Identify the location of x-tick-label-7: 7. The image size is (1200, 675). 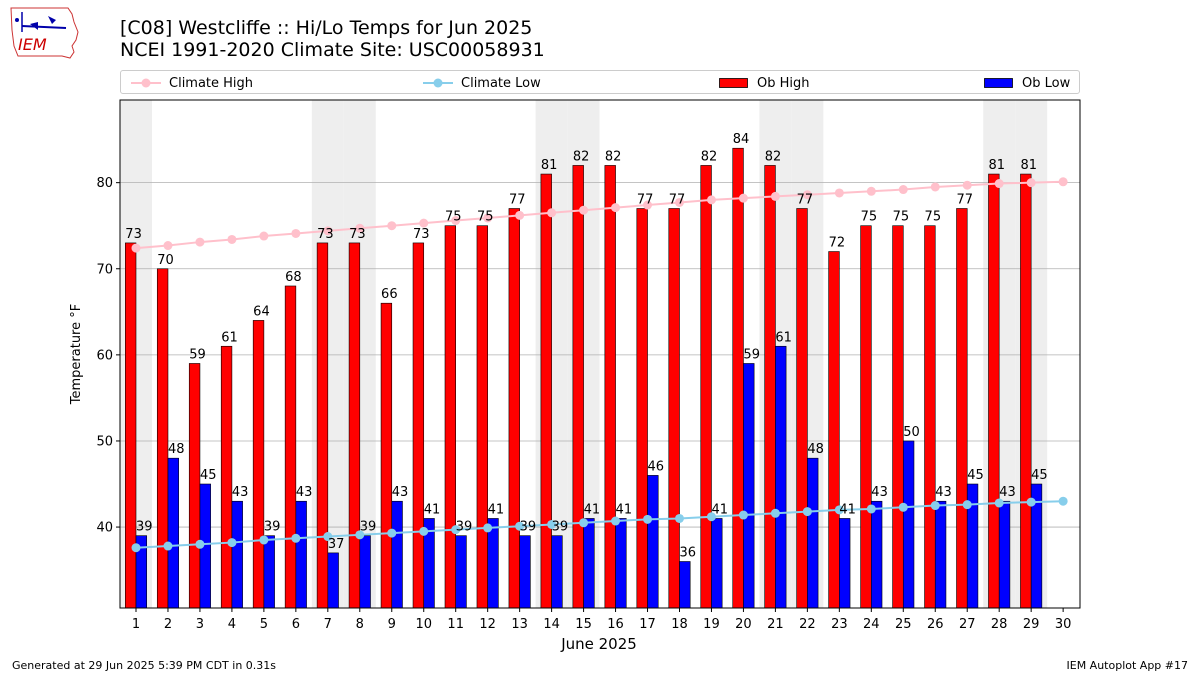
(328, 624).